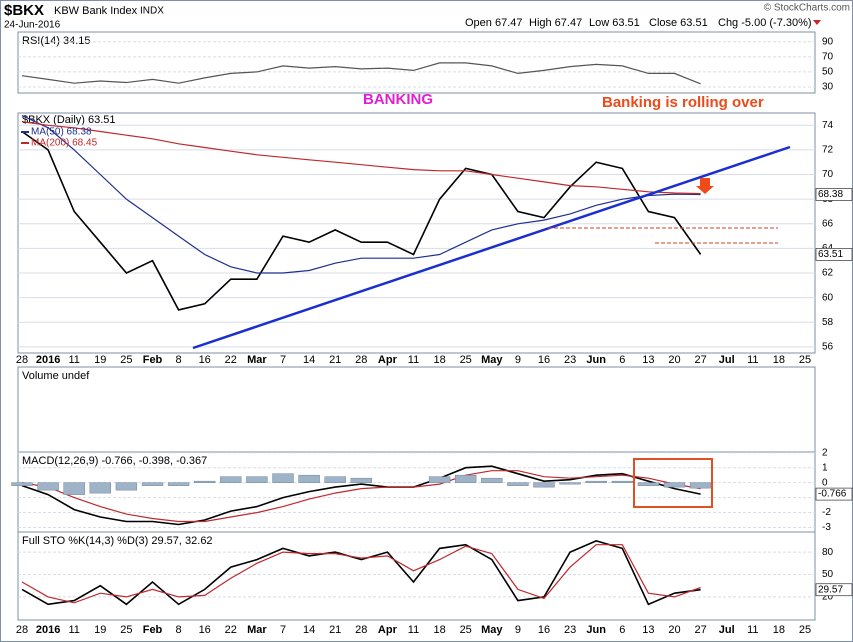 Image resolution: width=853 pixels, height=642 pixels. What do you see at coordinates (828, 273) in the screenshot?
I see `y-tick-label: 62` at bounding box center [828, 273].